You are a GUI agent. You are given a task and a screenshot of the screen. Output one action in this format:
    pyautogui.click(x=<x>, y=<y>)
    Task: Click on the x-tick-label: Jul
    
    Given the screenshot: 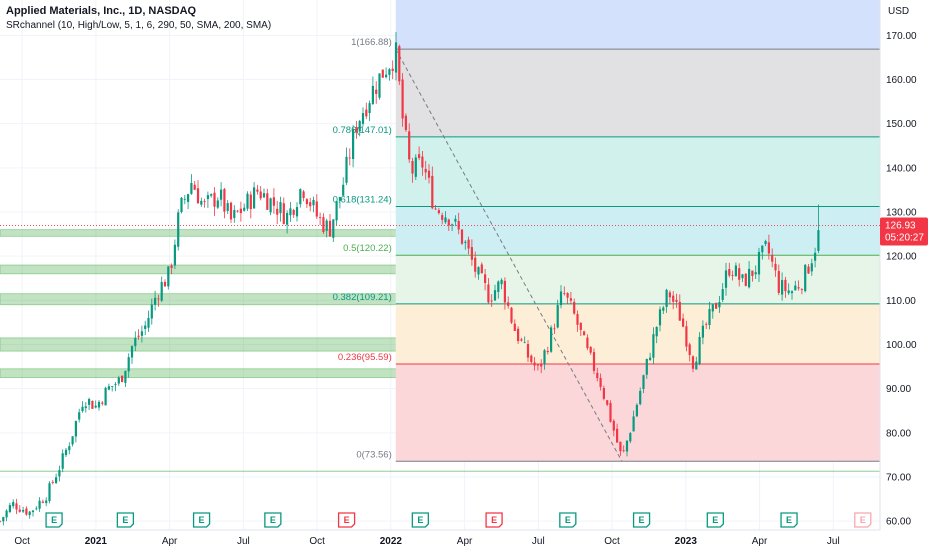 What is the action you would take?
    pyautogui.click(x=833, y=541)
    